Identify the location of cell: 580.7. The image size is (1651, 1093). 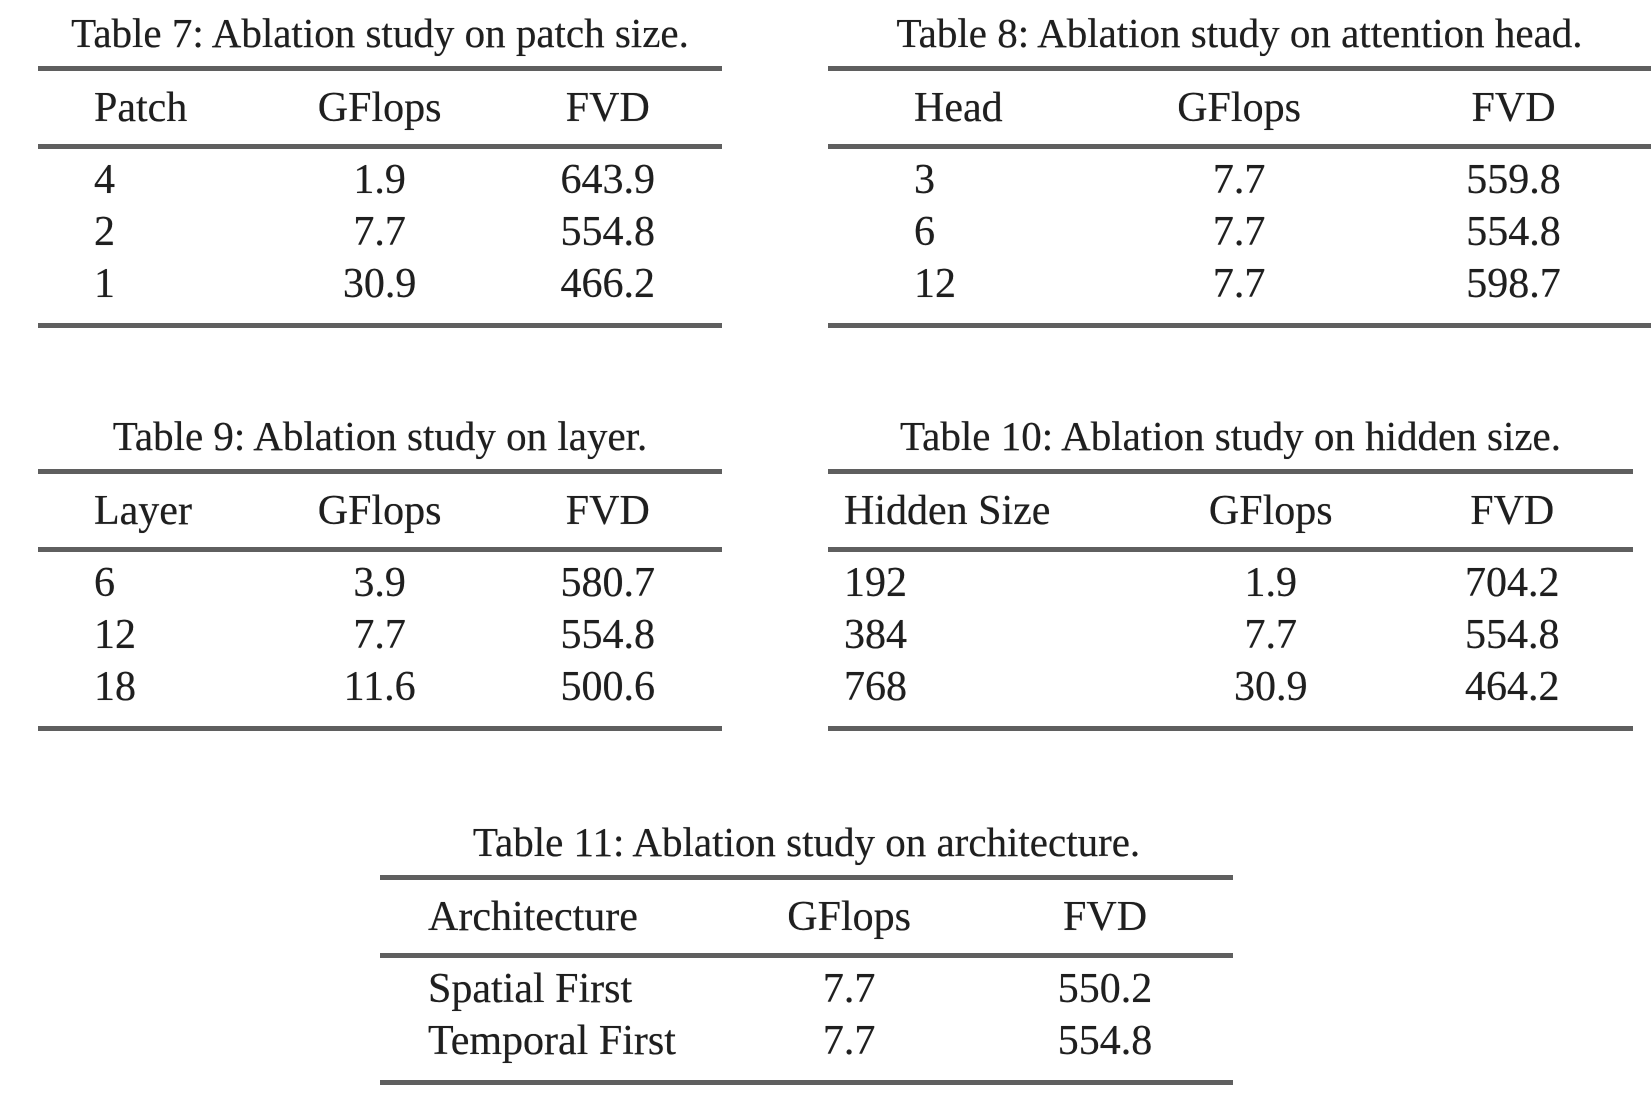
(608, 583).